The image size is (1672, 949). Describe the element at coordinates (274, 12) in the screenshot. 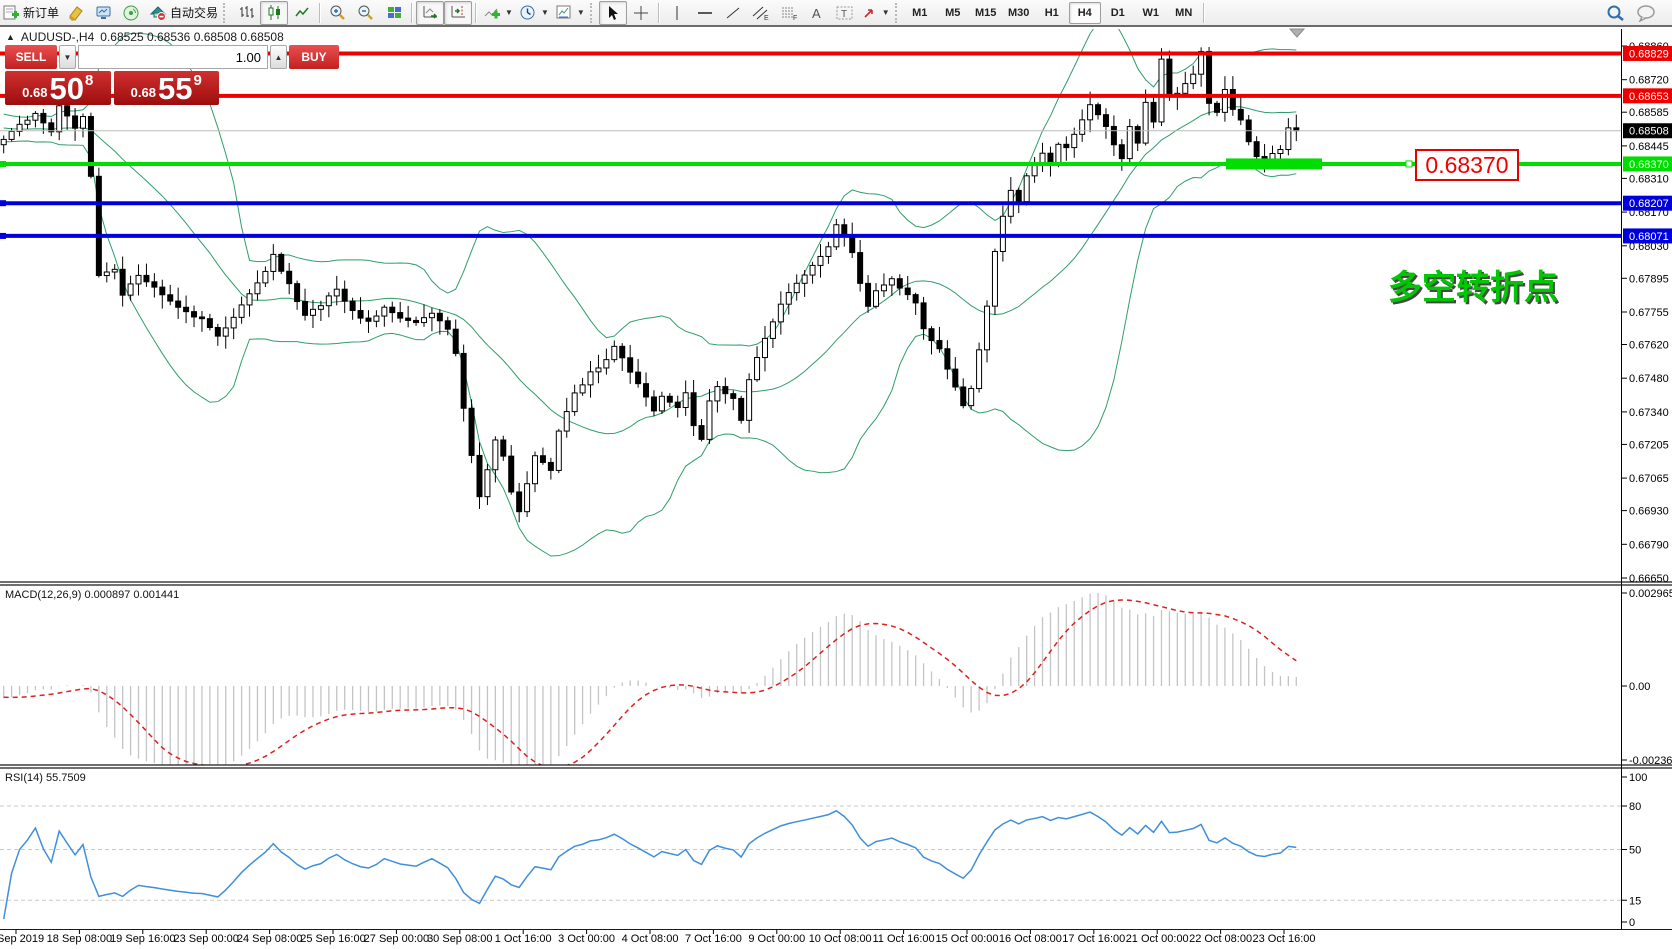

I see `candlestick-mode-button` at that location.